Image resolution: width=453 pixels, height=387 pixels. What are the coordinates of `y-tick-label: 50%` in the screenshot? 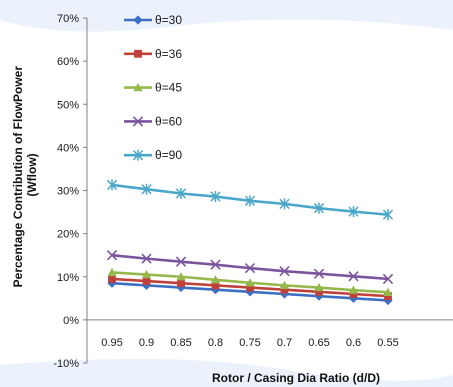 It's located at (68, 105).